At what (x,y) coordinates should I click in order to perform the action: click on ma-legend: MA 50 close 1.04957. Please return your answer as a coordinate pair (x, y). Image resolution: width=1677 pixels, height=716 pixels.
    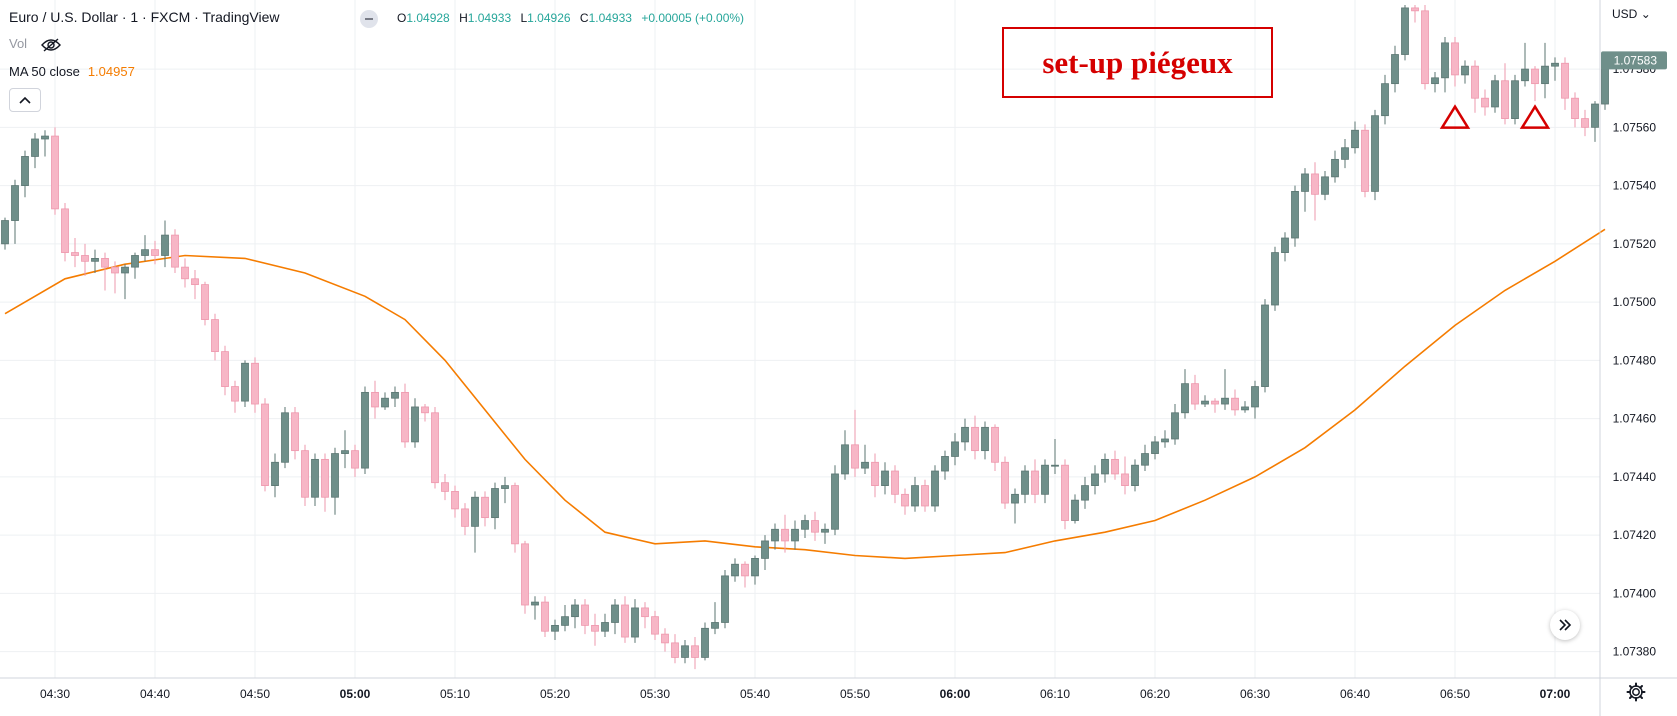
    Looking at the image, I should click on (72, 71).